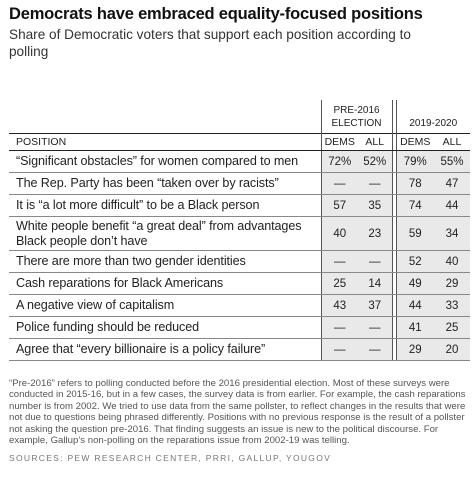 The width and height of the screenshot is (474, 483). What do you see at coordinates (339, 205) in the screenshot?
I see `pre-dems-value: 57` at bounding box center [339, 205].